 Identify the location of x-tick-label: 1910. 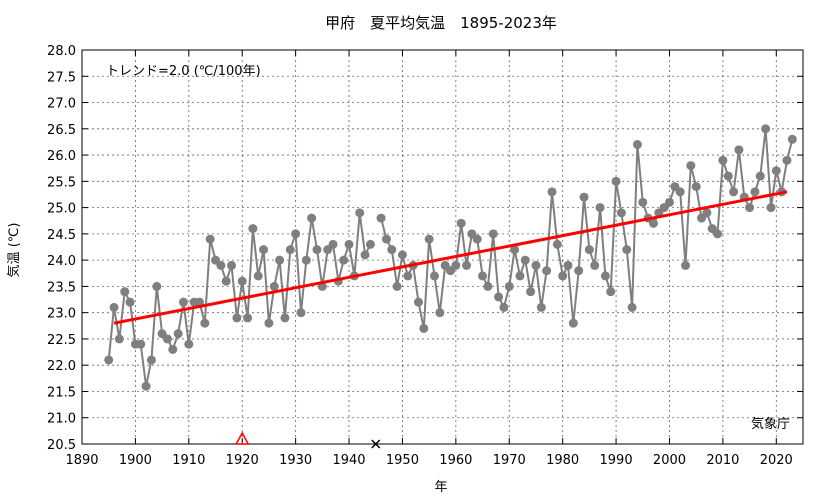
(188, 460).